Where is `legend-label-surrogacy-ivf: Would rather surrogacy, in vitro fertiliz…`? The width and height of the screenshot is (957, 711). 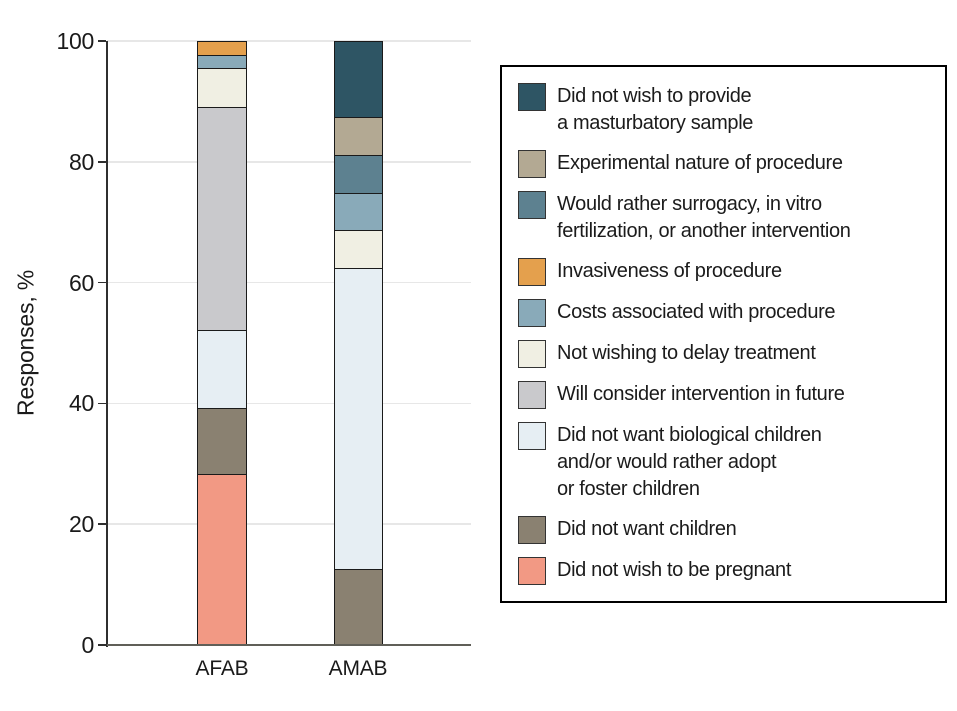 legend-label-surrogacy-ivf: Would rather surrogacy, in vitro fertiliz… is located at coordinates (704, 218).